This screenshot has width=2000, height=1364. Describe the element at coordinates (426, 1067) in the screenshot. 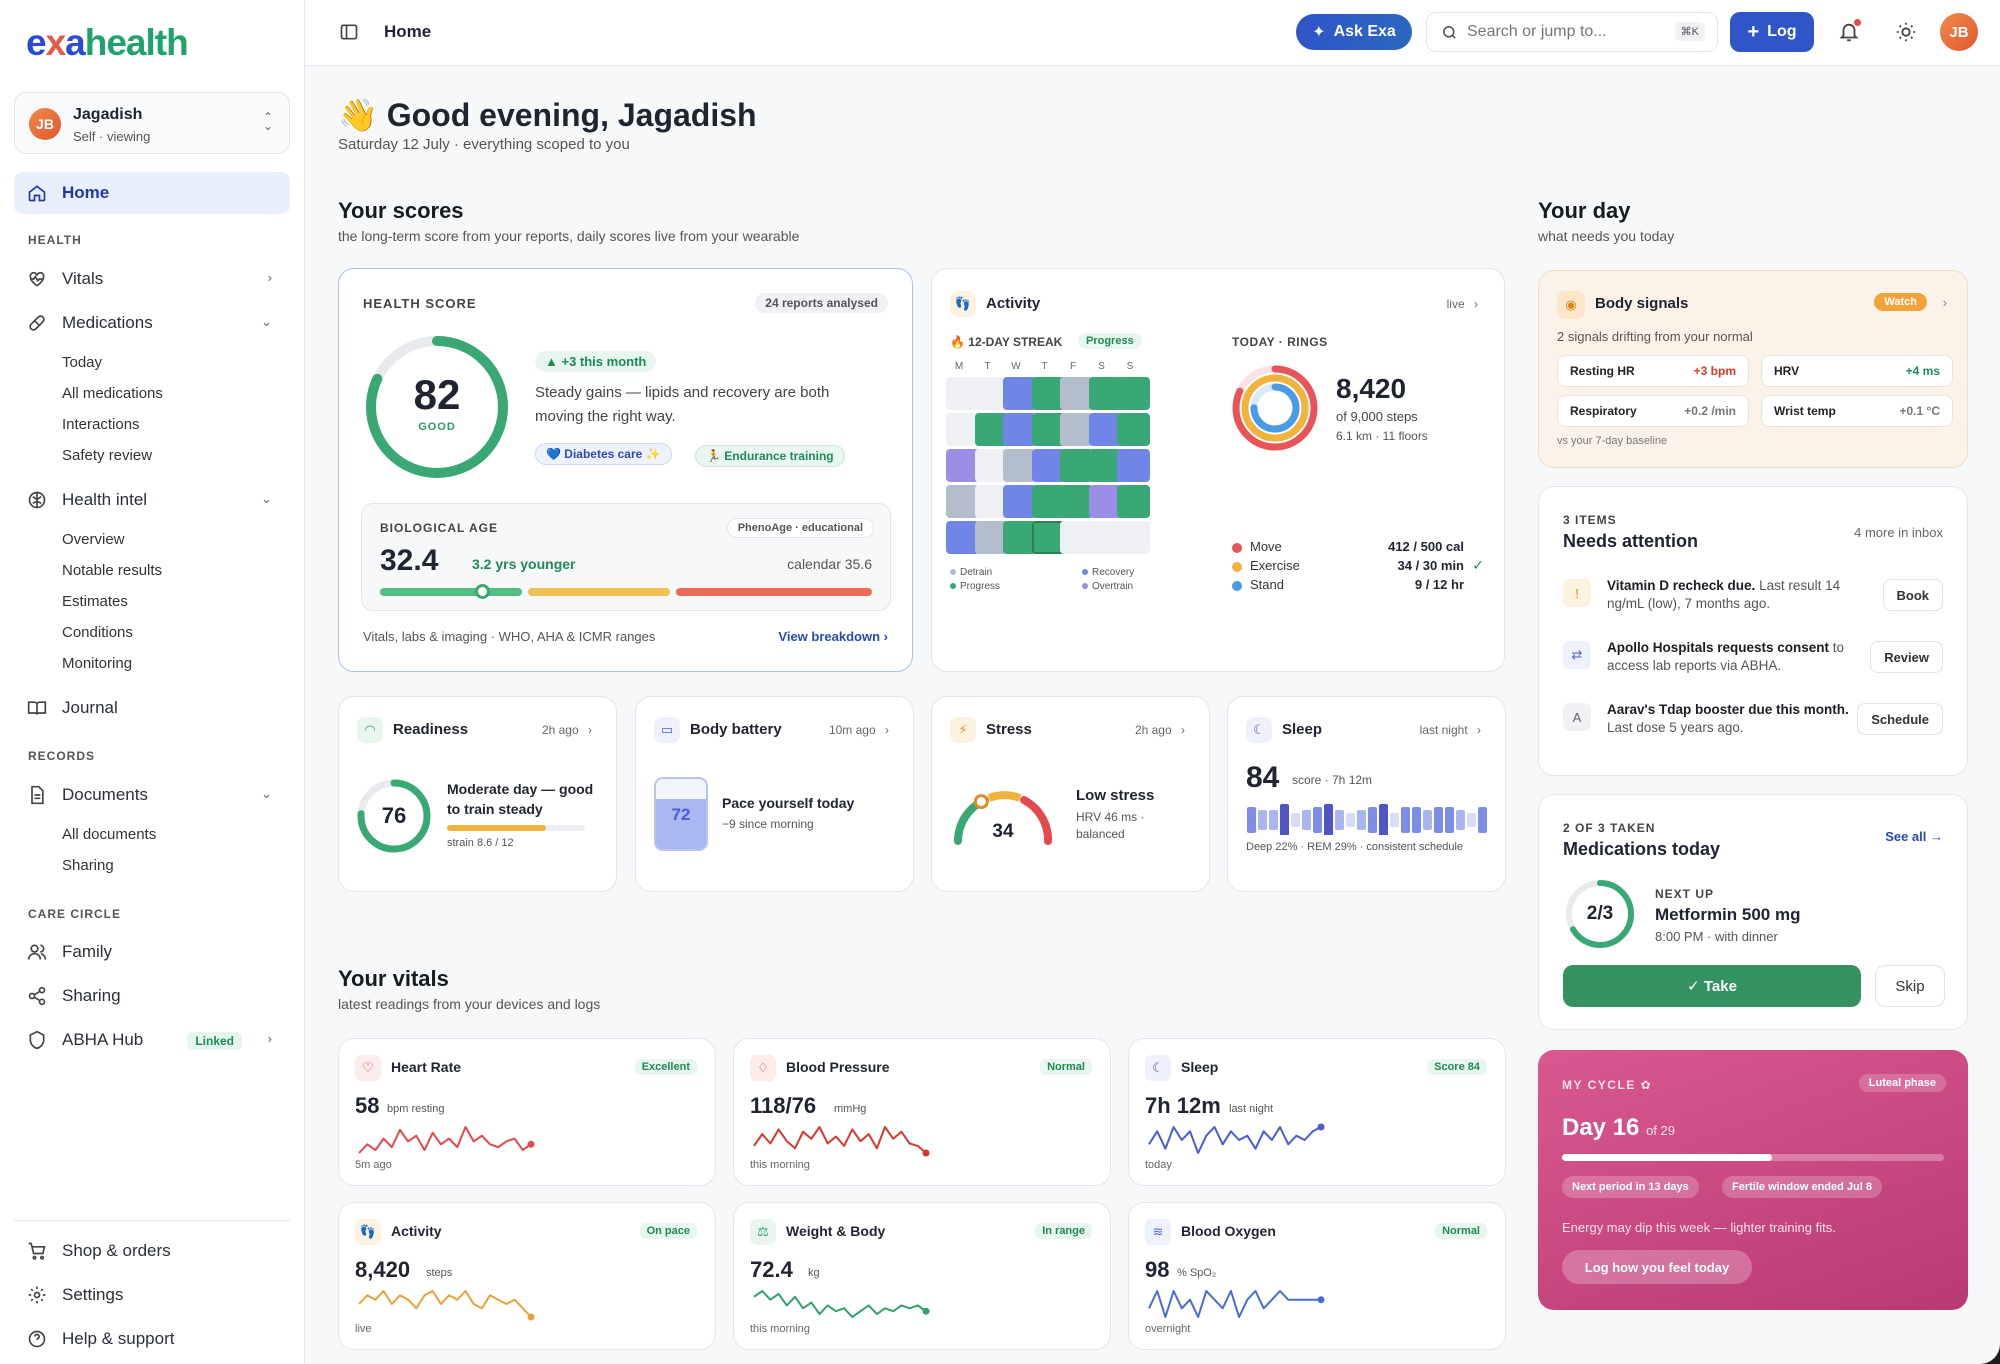

I see `vital-title: Heart Rate` at that location.